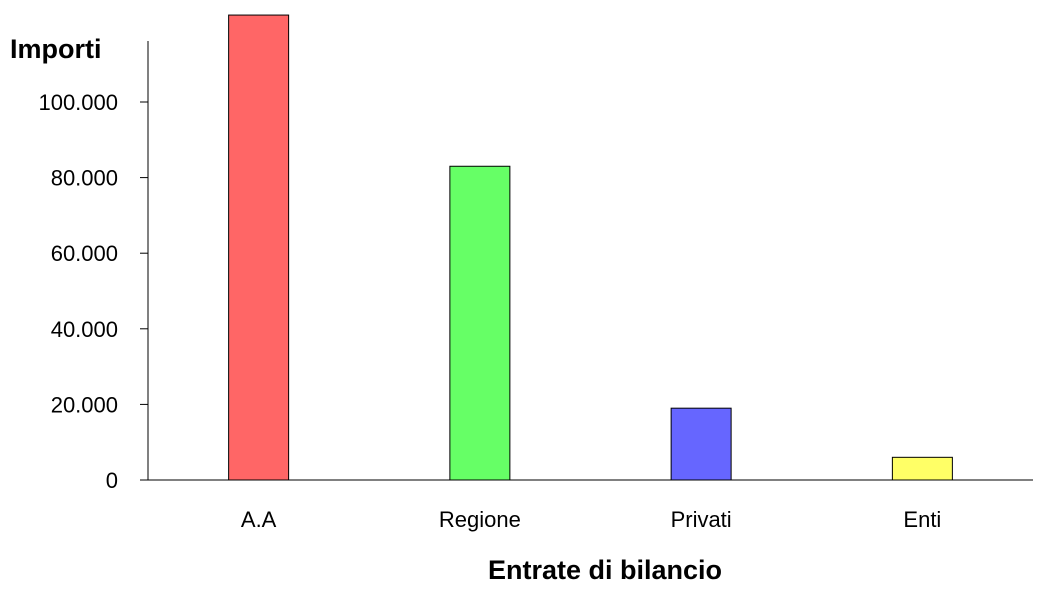  I want to click on y-axis-title: Importi, so click(56, 49).